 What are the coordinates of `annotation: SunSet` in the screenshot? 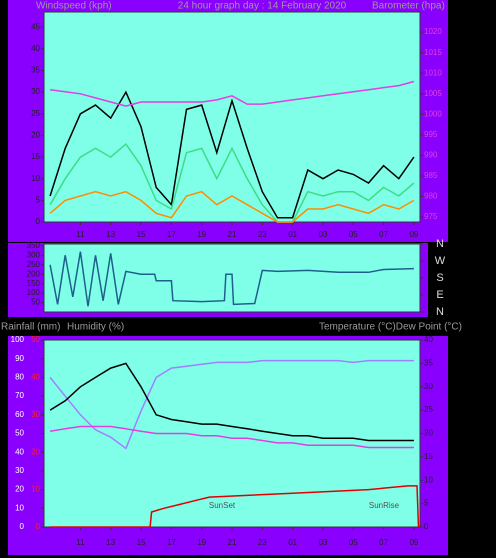 It's located at (222, 505).